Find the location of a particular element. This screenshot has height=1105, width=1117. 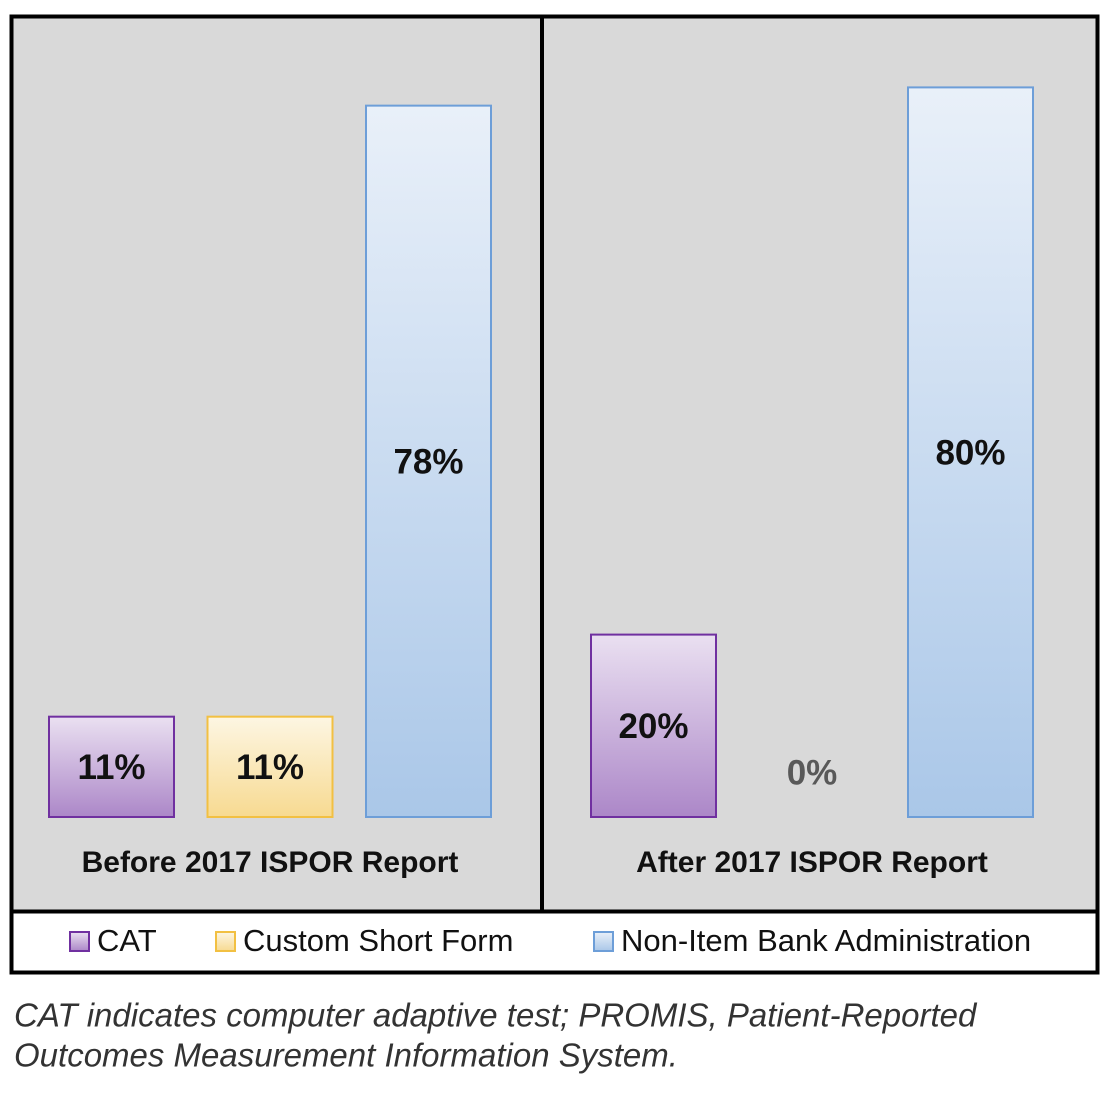

caption-line: Outcomes Measurement Information System. is located at coordinates (346, 1055).